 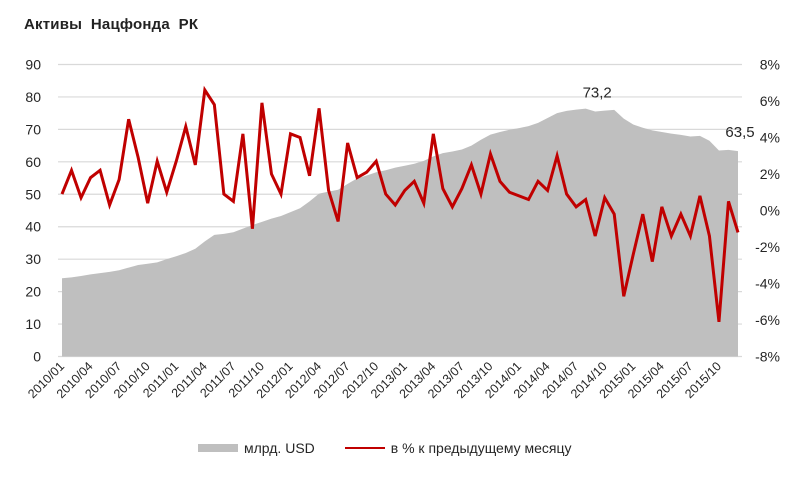 What do you see at coordinates (365, 448) in the screenshot?
I see `legend-swatch-line` at bounding box center [365, 448].